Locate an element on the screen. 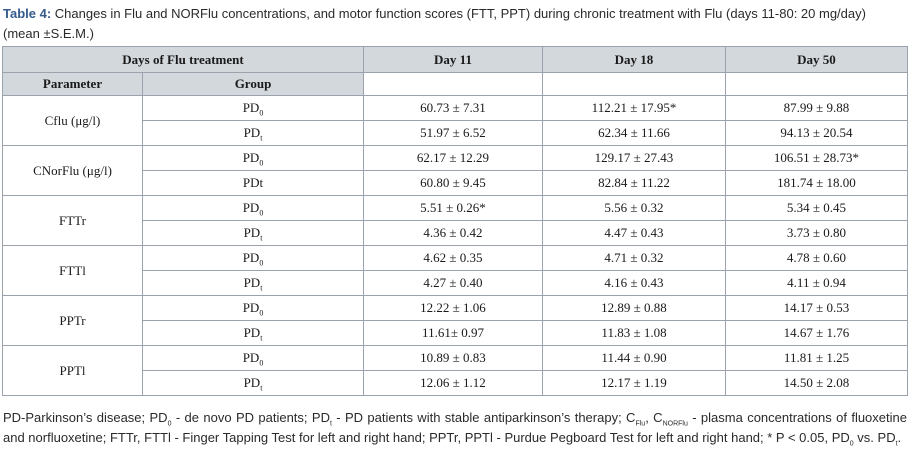 The height and width of the screenshot is (471, 909). table-row: FTTl PD0 4.62 ± 0.35 4.71 ± 0.32 4.78 ± 0.60 is located at coordinates (455, 270).